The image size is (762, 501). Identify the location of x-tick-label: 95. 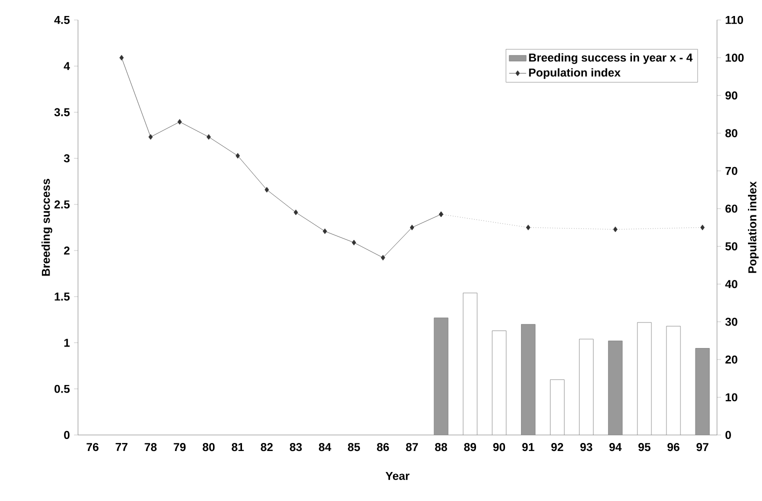
(644, 447).